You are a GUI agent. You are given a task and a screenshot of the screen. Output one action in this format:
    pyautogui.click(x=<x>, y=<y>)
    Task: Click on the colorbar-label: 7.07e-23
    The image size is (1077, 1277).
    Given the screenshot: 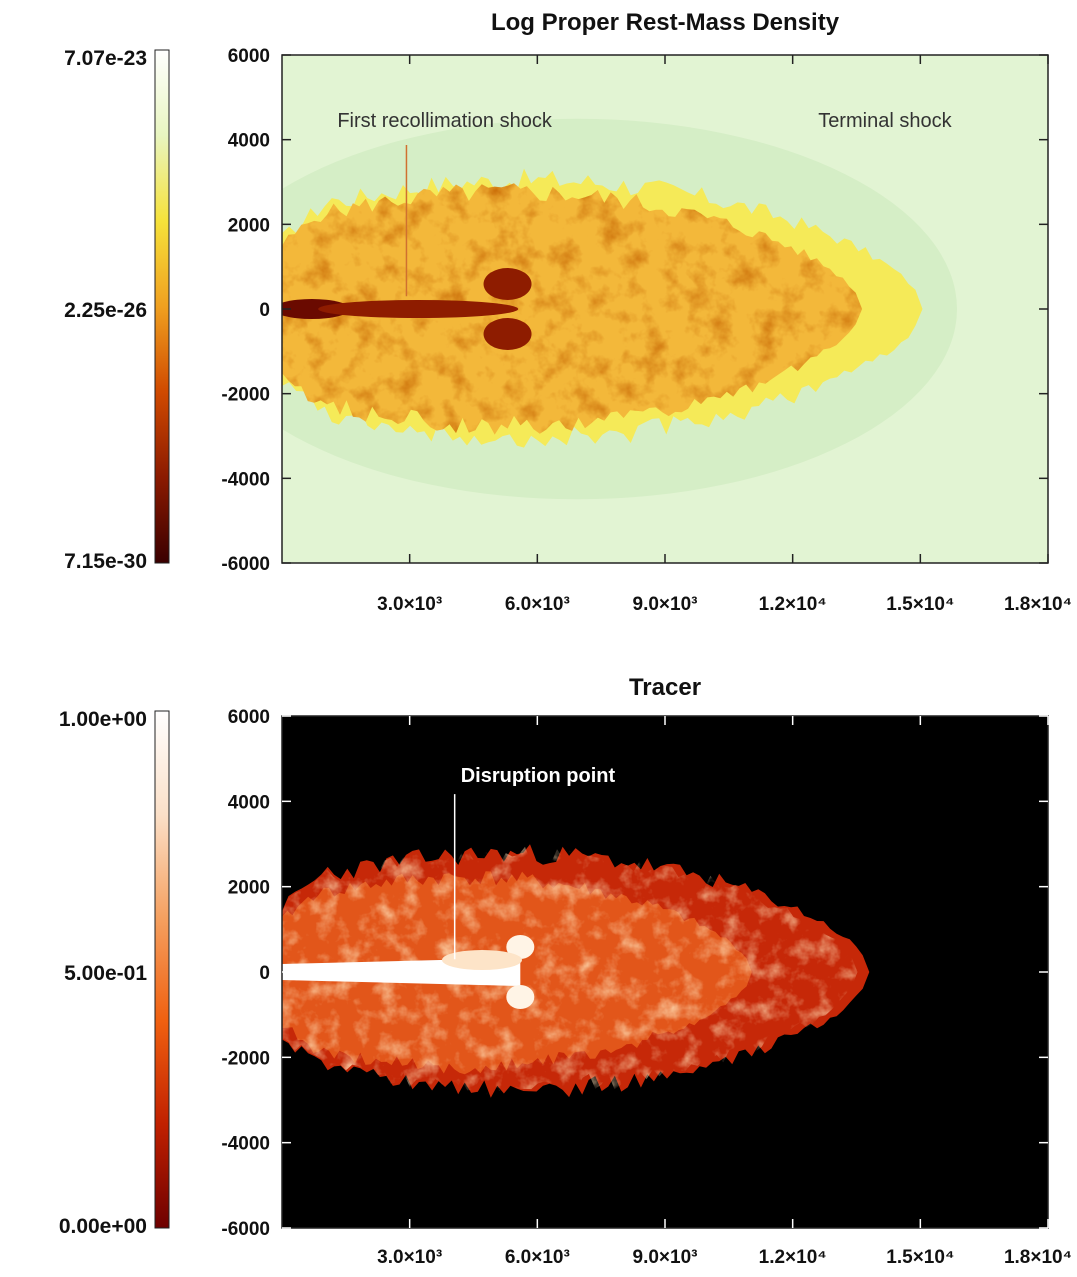 What is the action you would take?
    pyautogui.click(x=105, y=58)
    